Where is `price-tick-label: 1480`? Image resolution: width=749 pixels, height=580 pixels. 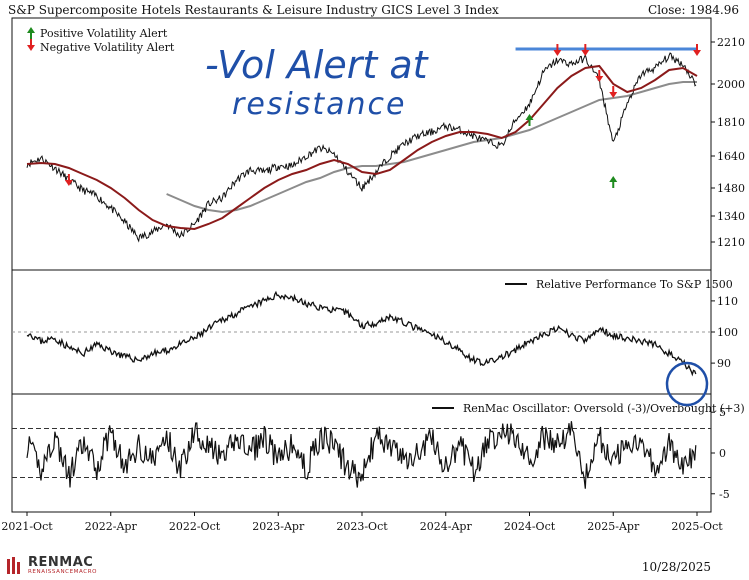 price-tick-label: 1480 is located at coordinates (731, 188).